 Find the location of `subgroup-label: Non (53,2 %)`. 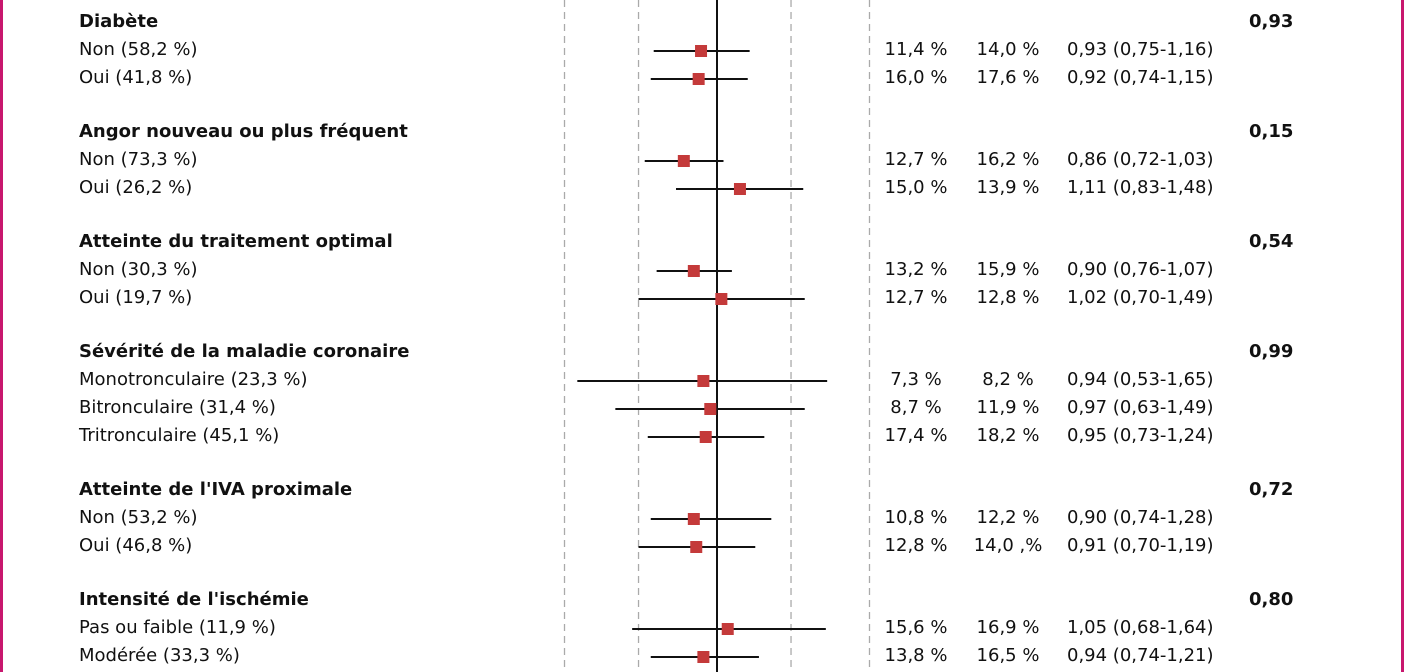

subgroup-label: Non (53,2 %) is located at coordinates (138, 517).